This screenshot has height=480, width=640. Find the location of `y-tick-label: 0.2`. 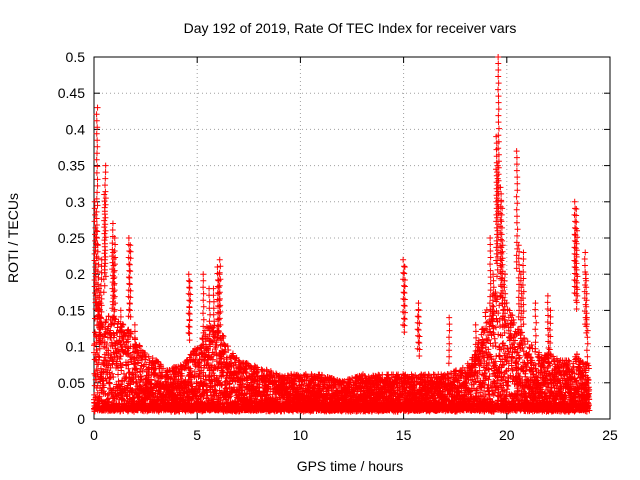

y-tick-label: 0.2 is located at coordinates (76, 274).